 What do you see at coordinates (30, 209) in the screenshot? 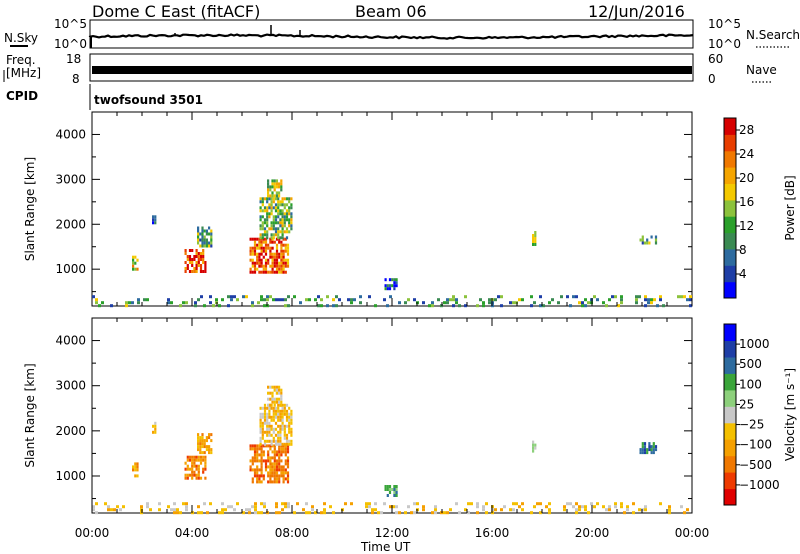
I see `y-axis-label: Slant Range [km]` at bounding box center [30, 209].